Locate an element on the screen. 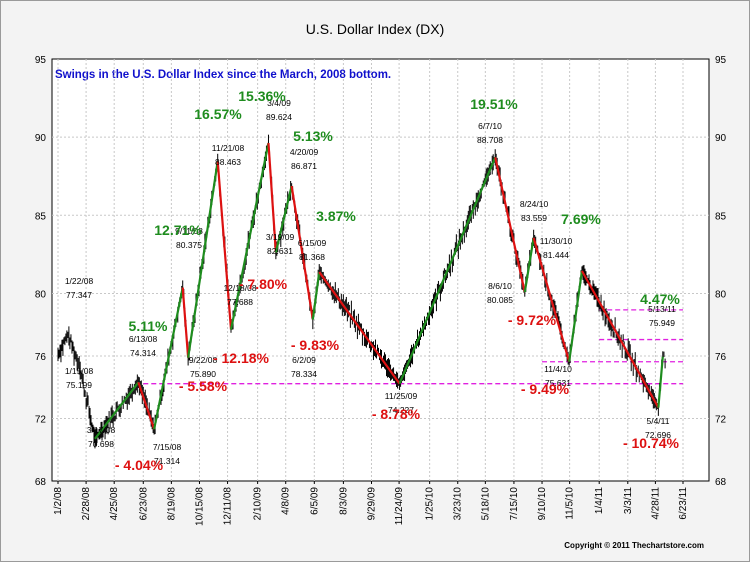  swing-value-label: 81.368 is located at coordinates (312, 257).